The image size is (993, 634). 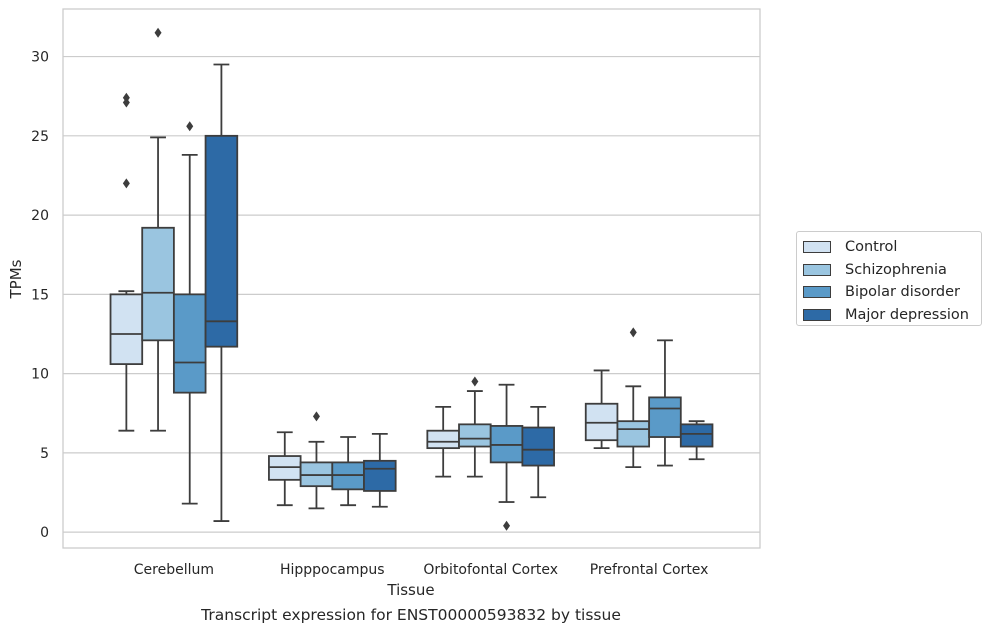 What do you see at coordinates (817, 247) in the screenshot?
I see `legend-swatch-control` at bounding box center [817, 247].